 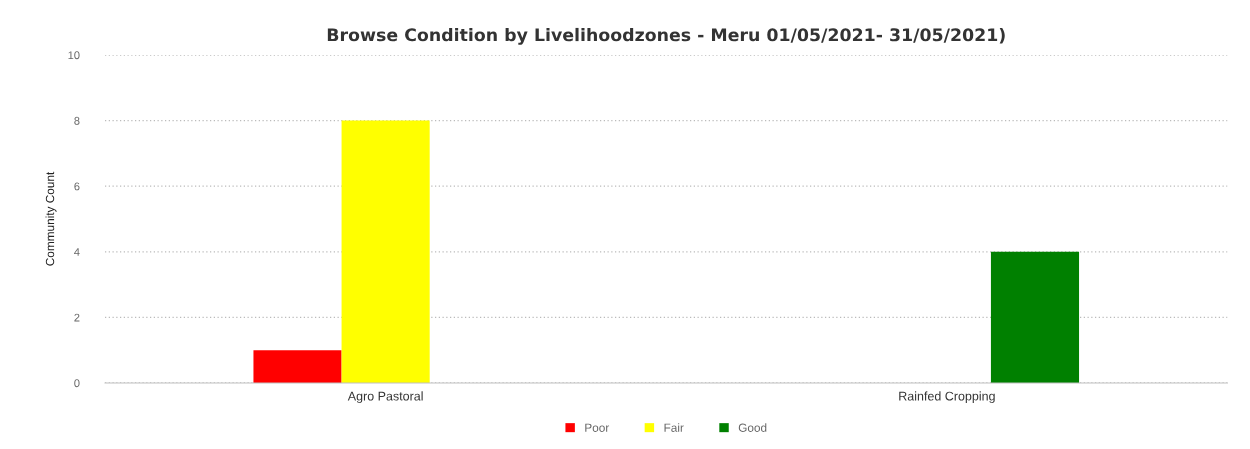 What do you see at coordinates (385, 397) in the screenshot?
I see `x-tick-label: Agro Pastoral` at bounding box center [385, 397].